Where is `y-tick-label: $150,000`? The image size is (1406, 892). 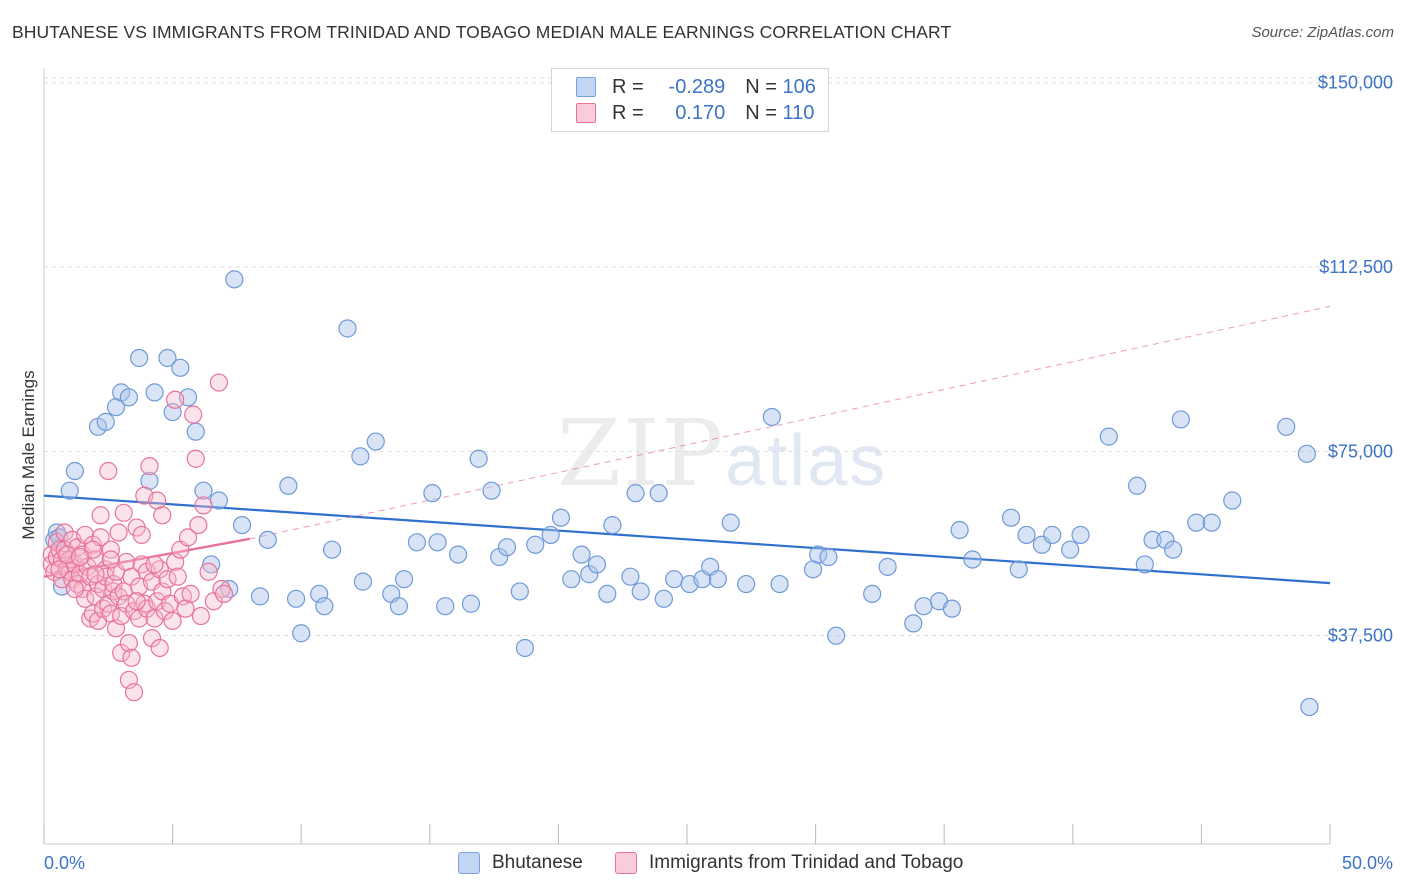
y-tick-label: $150,000 is located at coordinates (1355, 83).